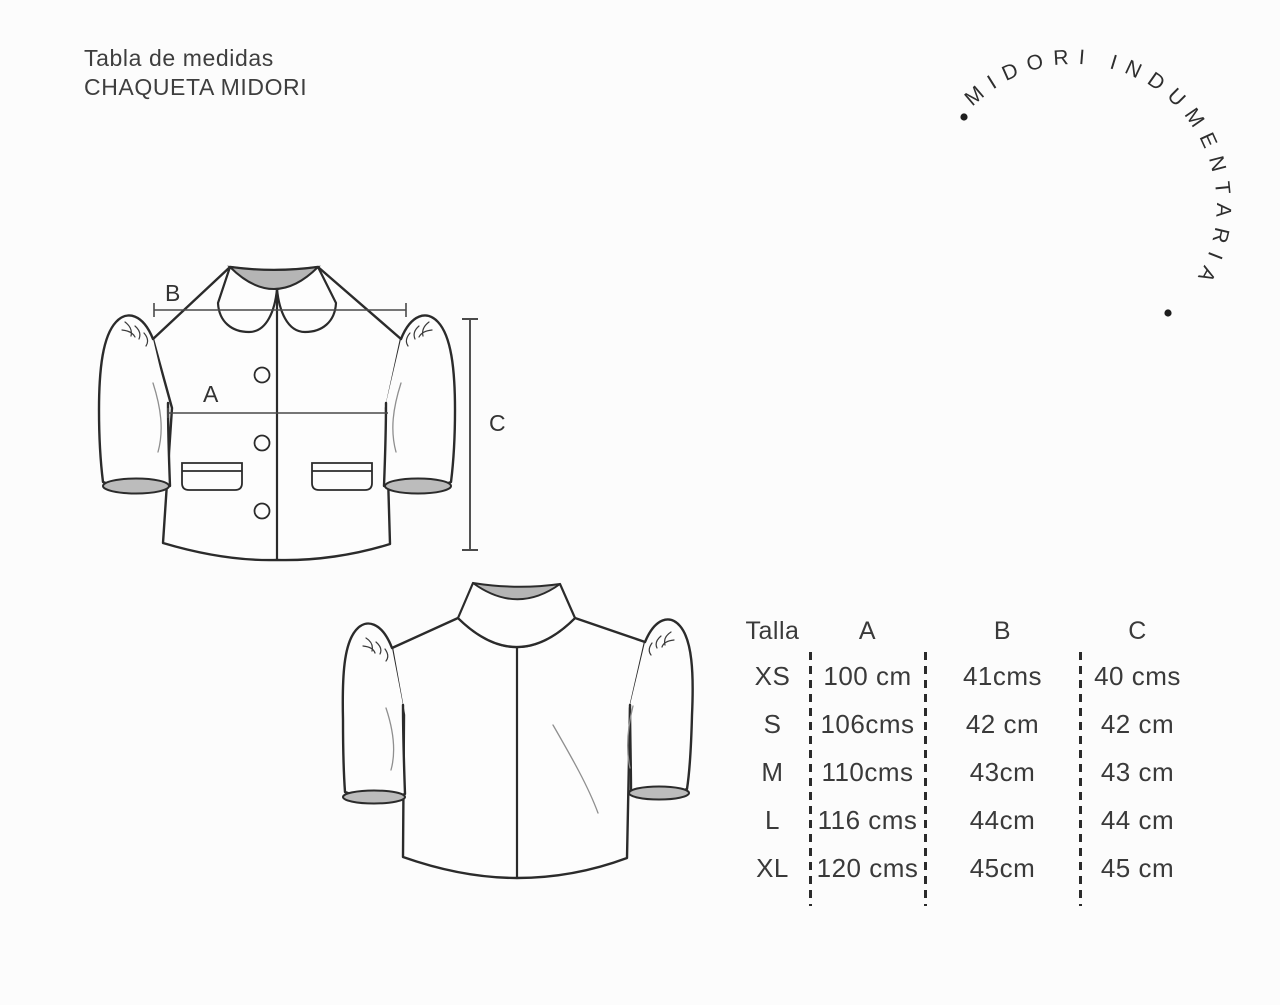 The image size is (1280, 1005). Describe the element at coordinates (1002, 630) in the screenshot. I see `header-b: B` at that location.